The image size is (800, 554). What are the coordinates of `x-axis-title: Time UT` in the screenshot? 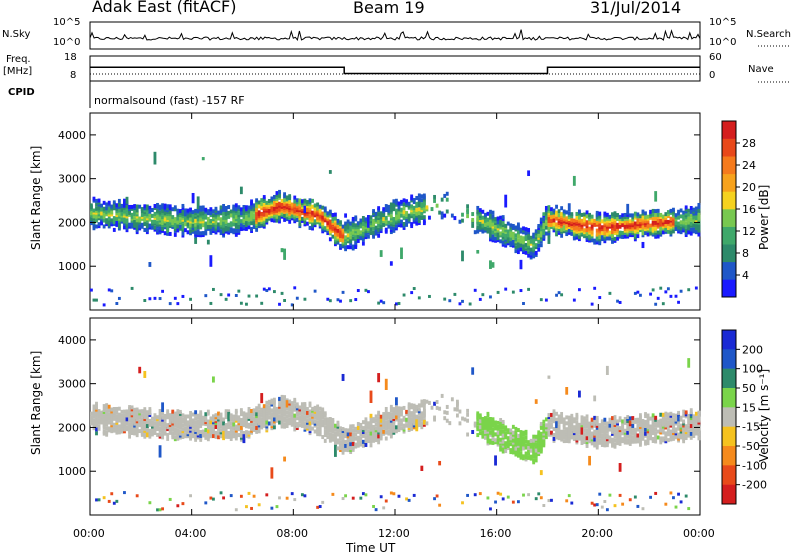 It's located at (370, 547).